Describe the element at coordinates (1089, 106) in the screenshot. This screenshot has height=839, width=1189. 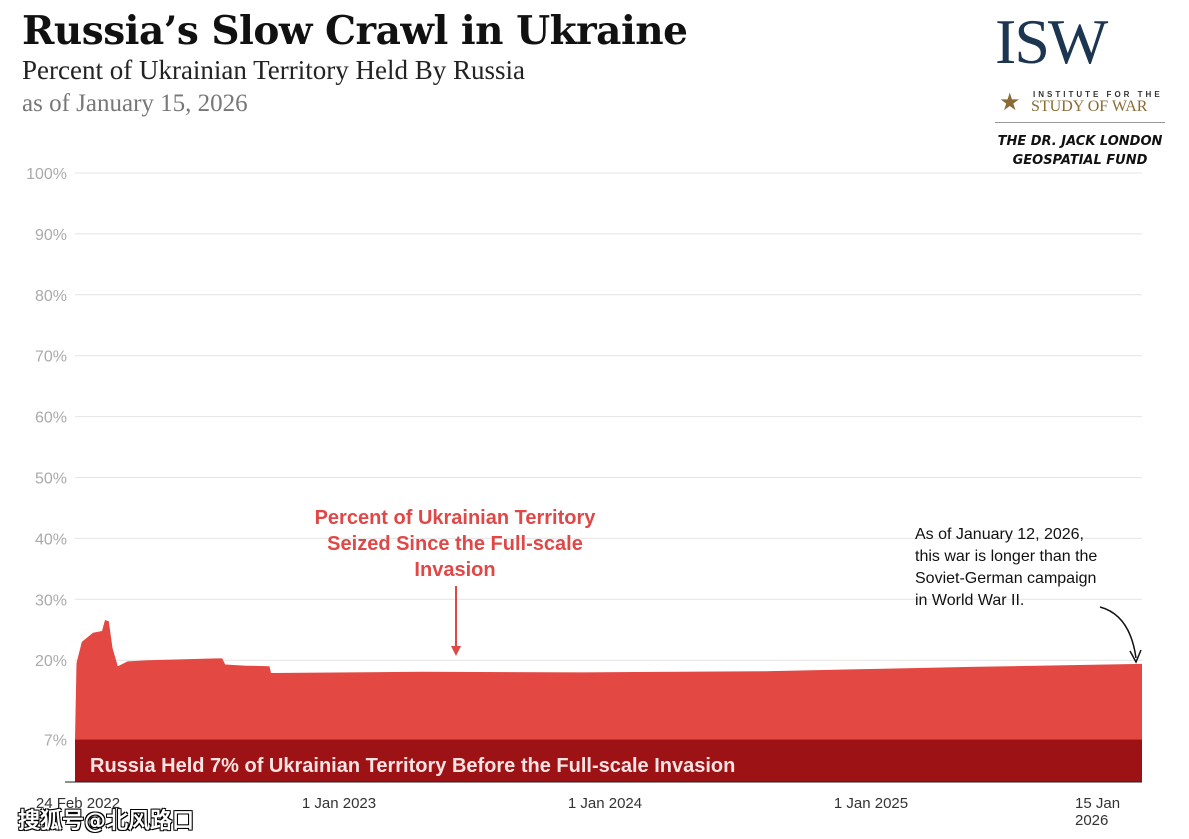
I see `logo-line2: STUDY OF WAR` at that location.